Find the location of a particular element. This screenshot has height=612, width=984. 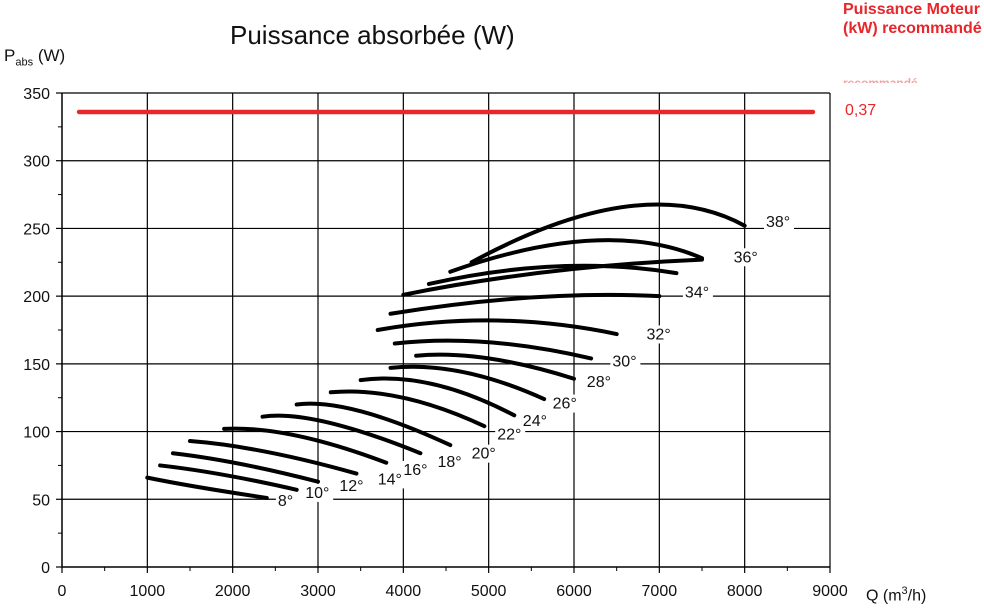

y-axis-label-main: P is located at coordinates (10, 55).